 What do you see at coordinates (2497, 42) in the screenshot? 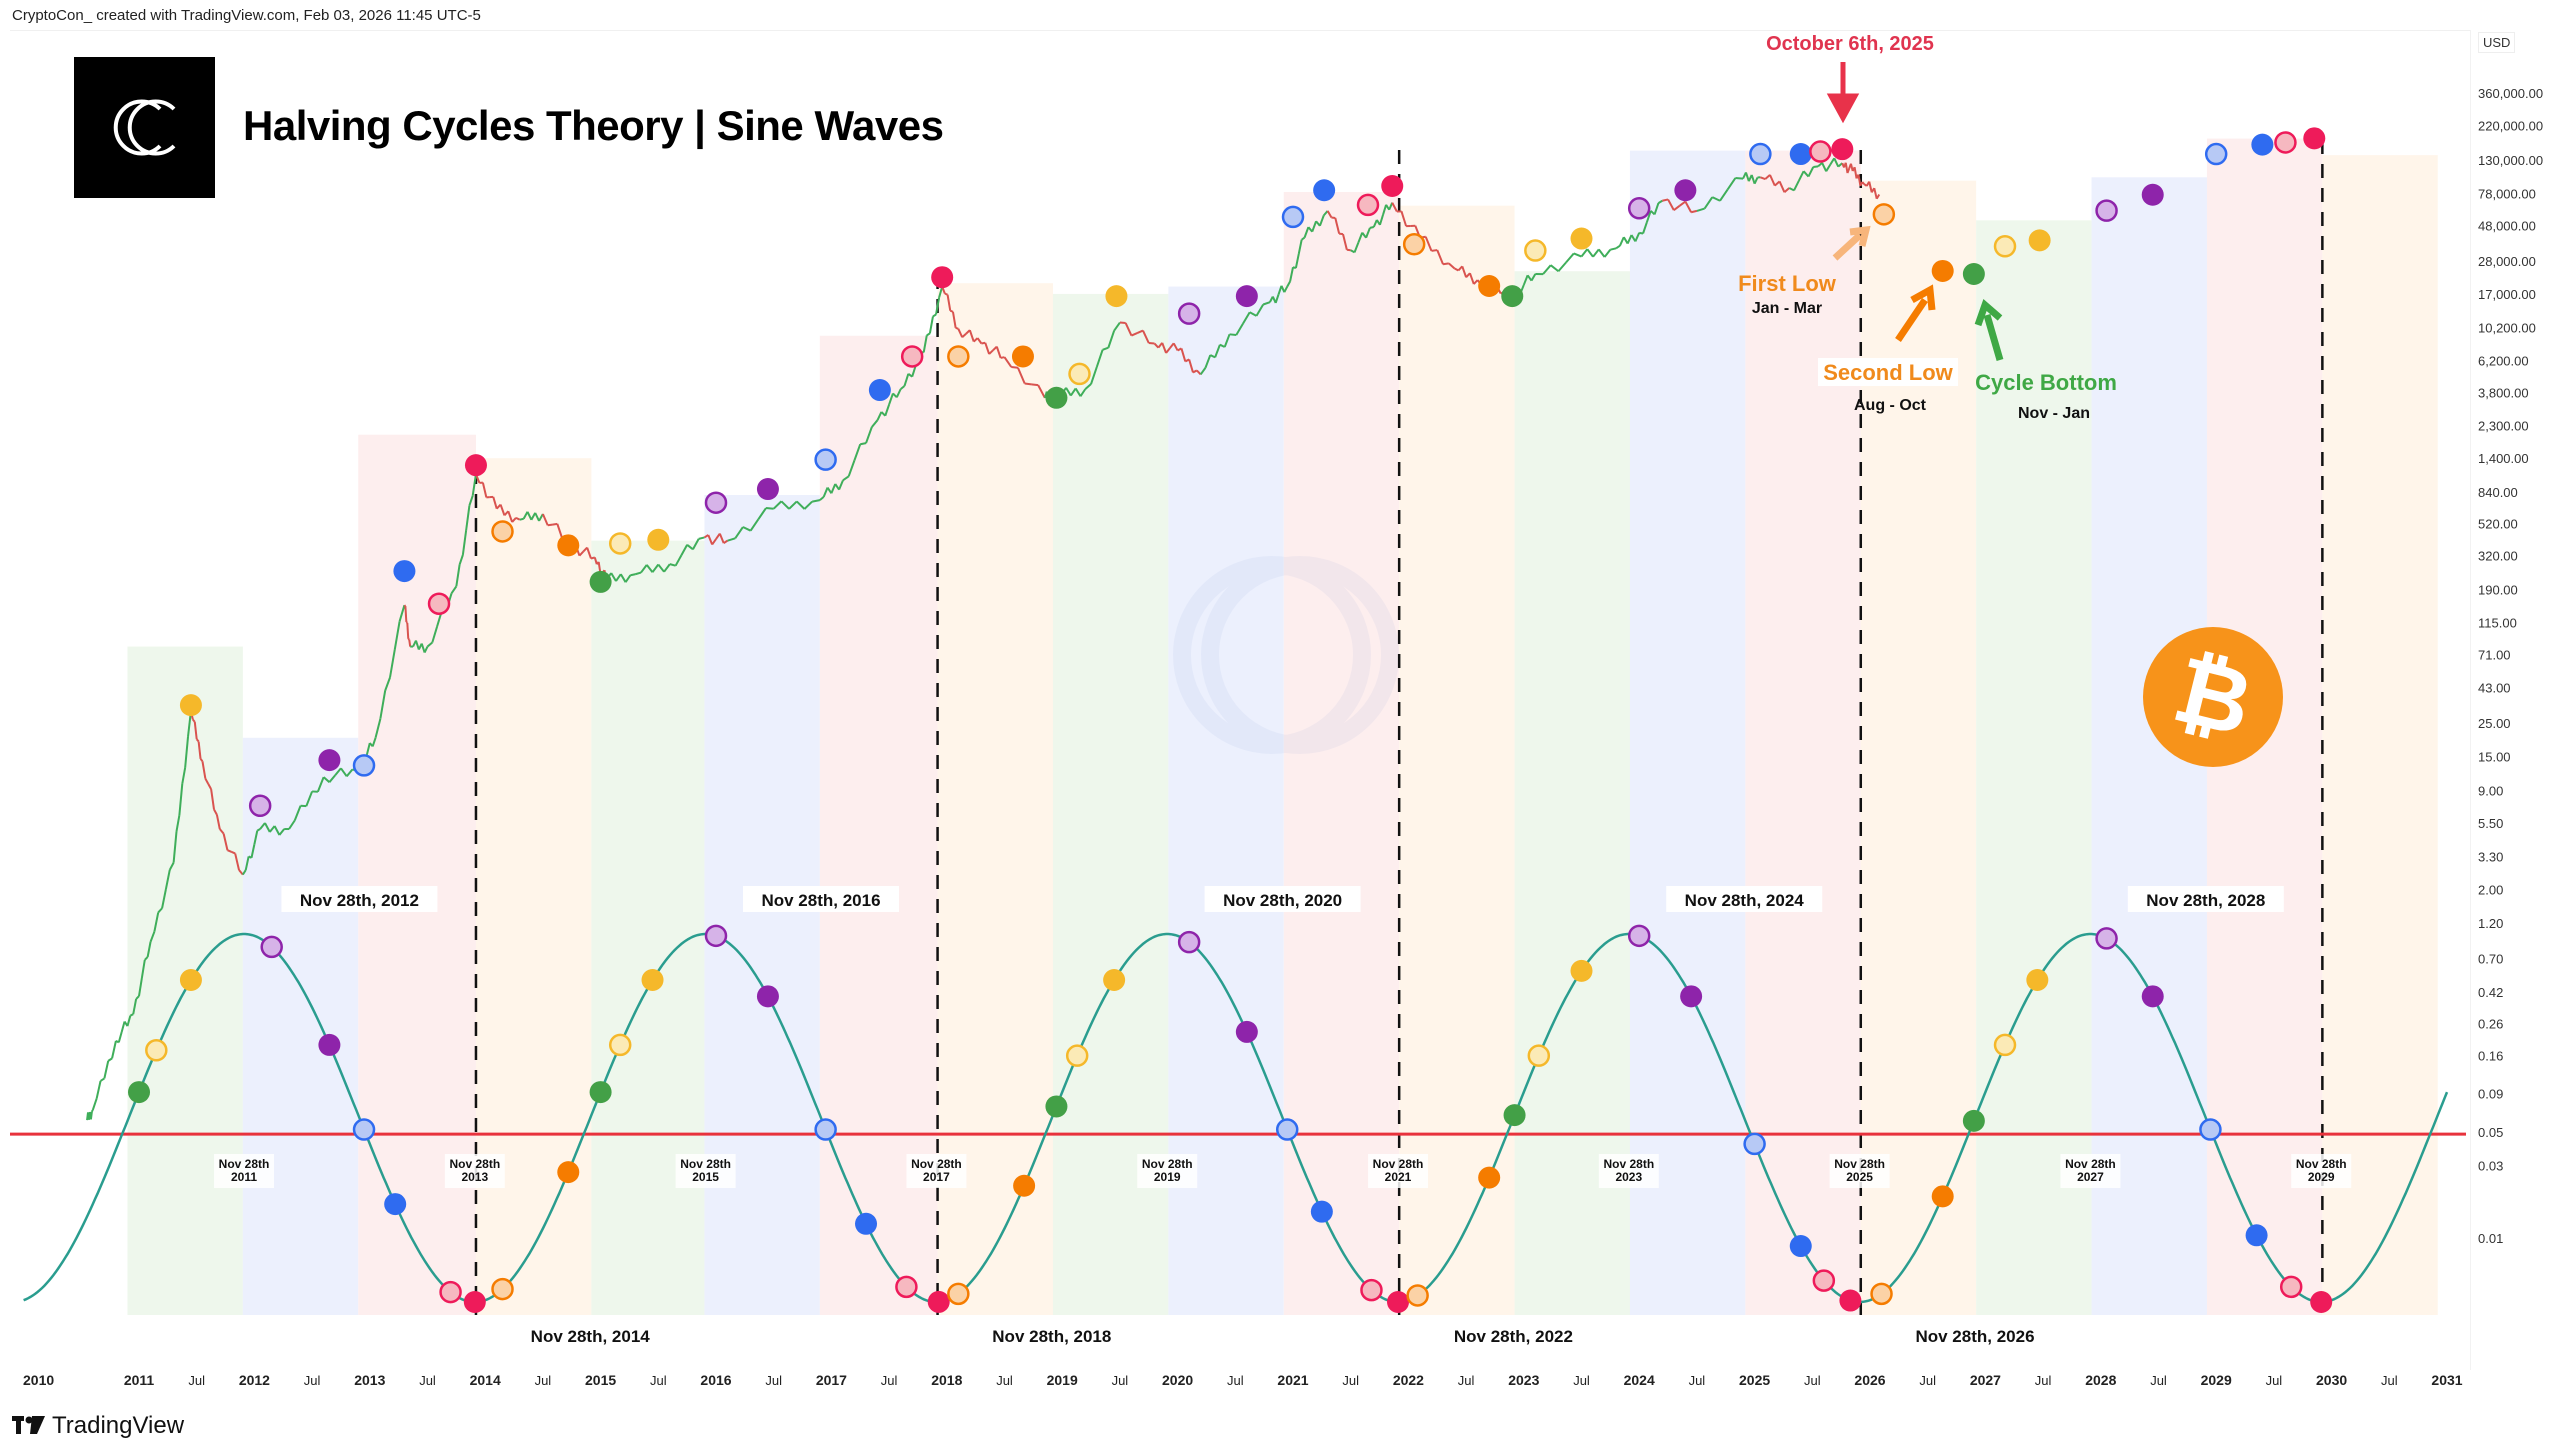
I see `currency-label: USD` at bounding box center [2497, 42].